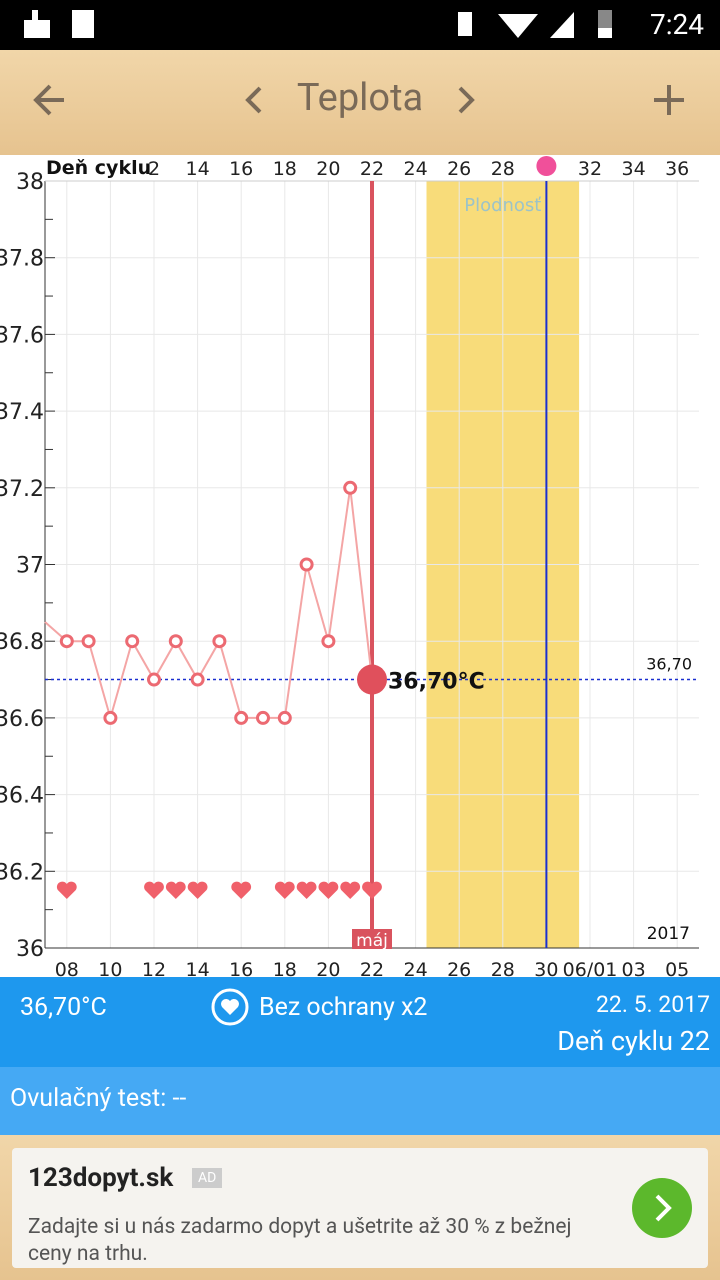 Image resolution: width=720 pixels, height=1280 pixels. I want to click on ad-button, so click(662, 1208).